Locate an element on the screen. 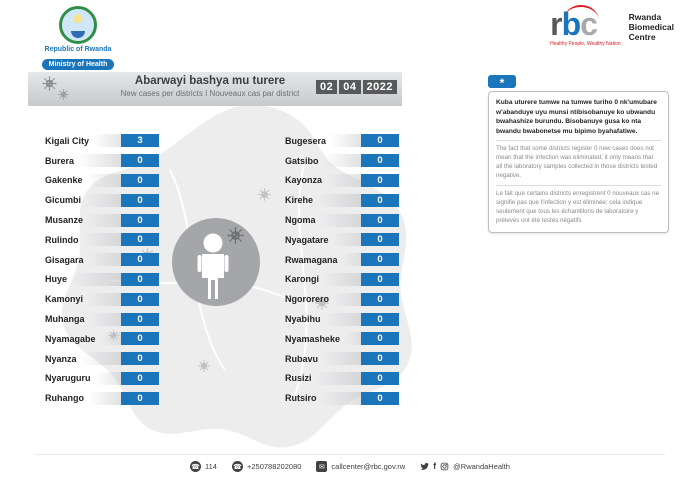 The width and height of the screenshot is (700, 478). district-name: Gisagara is located at coordinates (64, 259).